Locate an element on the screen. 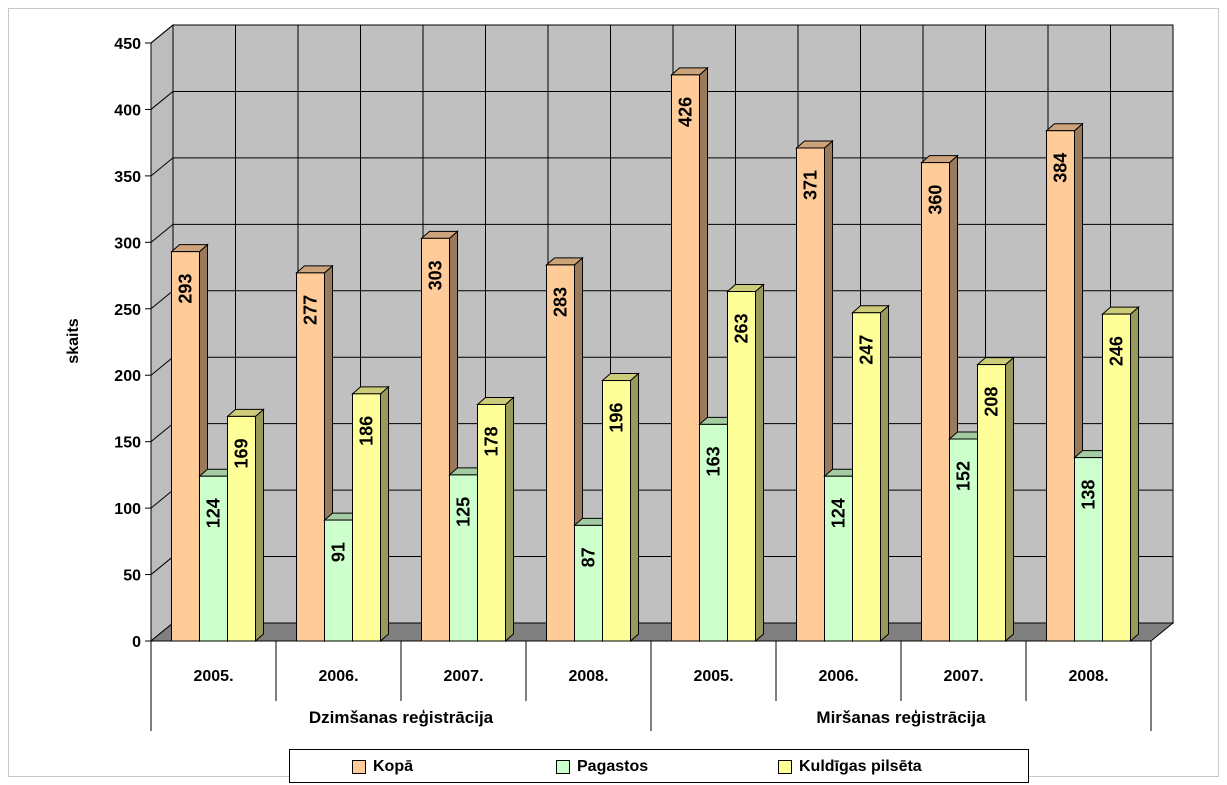 The width and height of the screenshot is (1227, 785). legend-item-kopa: Kopā is located at coordinates (382, 767).